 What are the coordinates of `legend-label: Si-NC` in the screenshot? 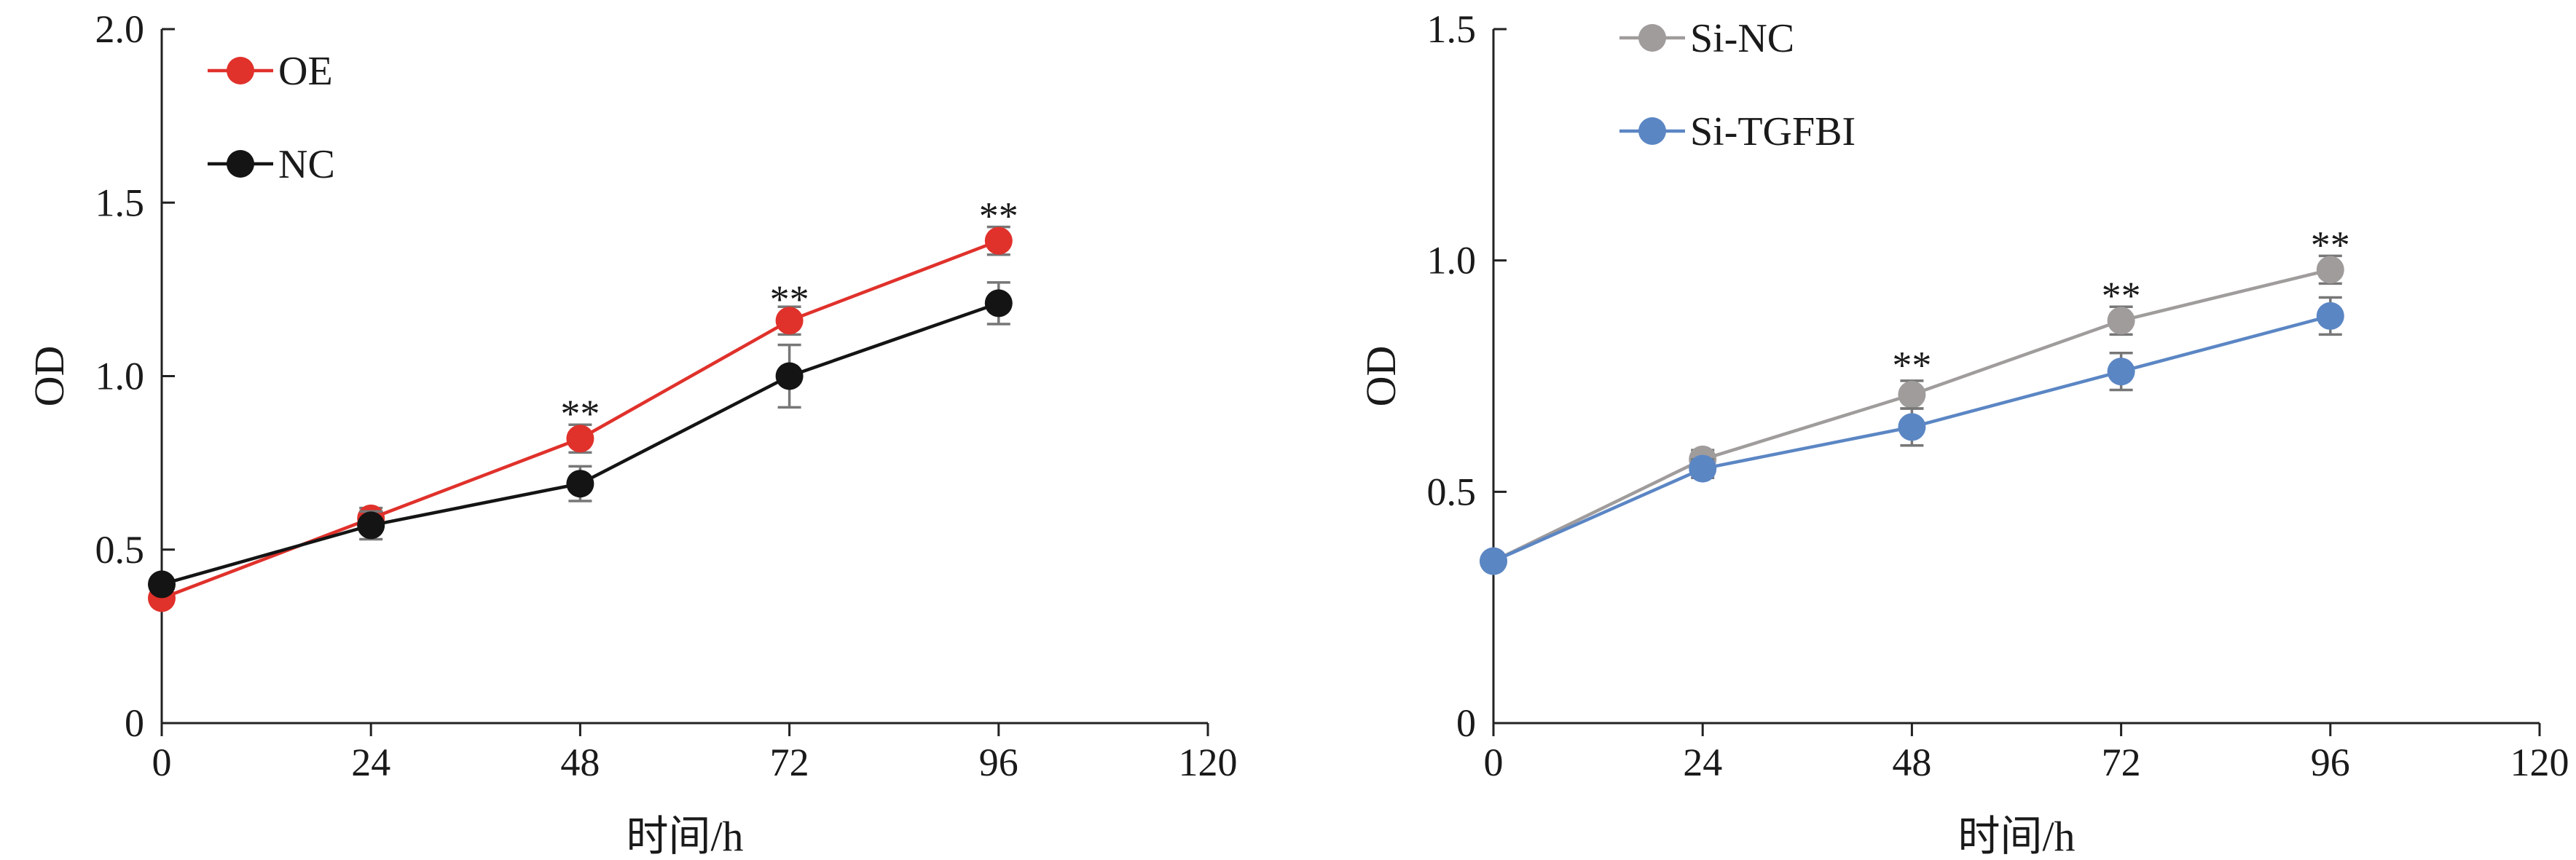 It's located at (1742, 38).